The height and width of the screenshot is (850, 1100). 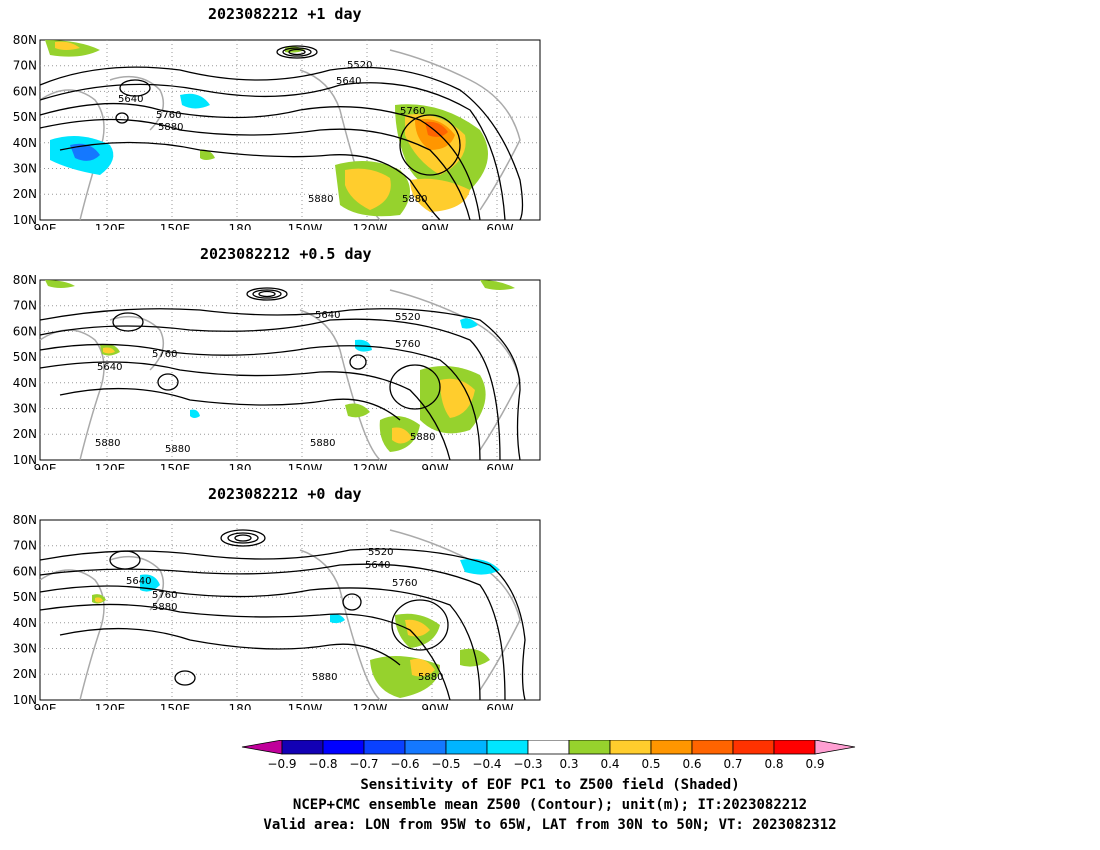 I want to click on gridlines, so click(x=290, y=610).